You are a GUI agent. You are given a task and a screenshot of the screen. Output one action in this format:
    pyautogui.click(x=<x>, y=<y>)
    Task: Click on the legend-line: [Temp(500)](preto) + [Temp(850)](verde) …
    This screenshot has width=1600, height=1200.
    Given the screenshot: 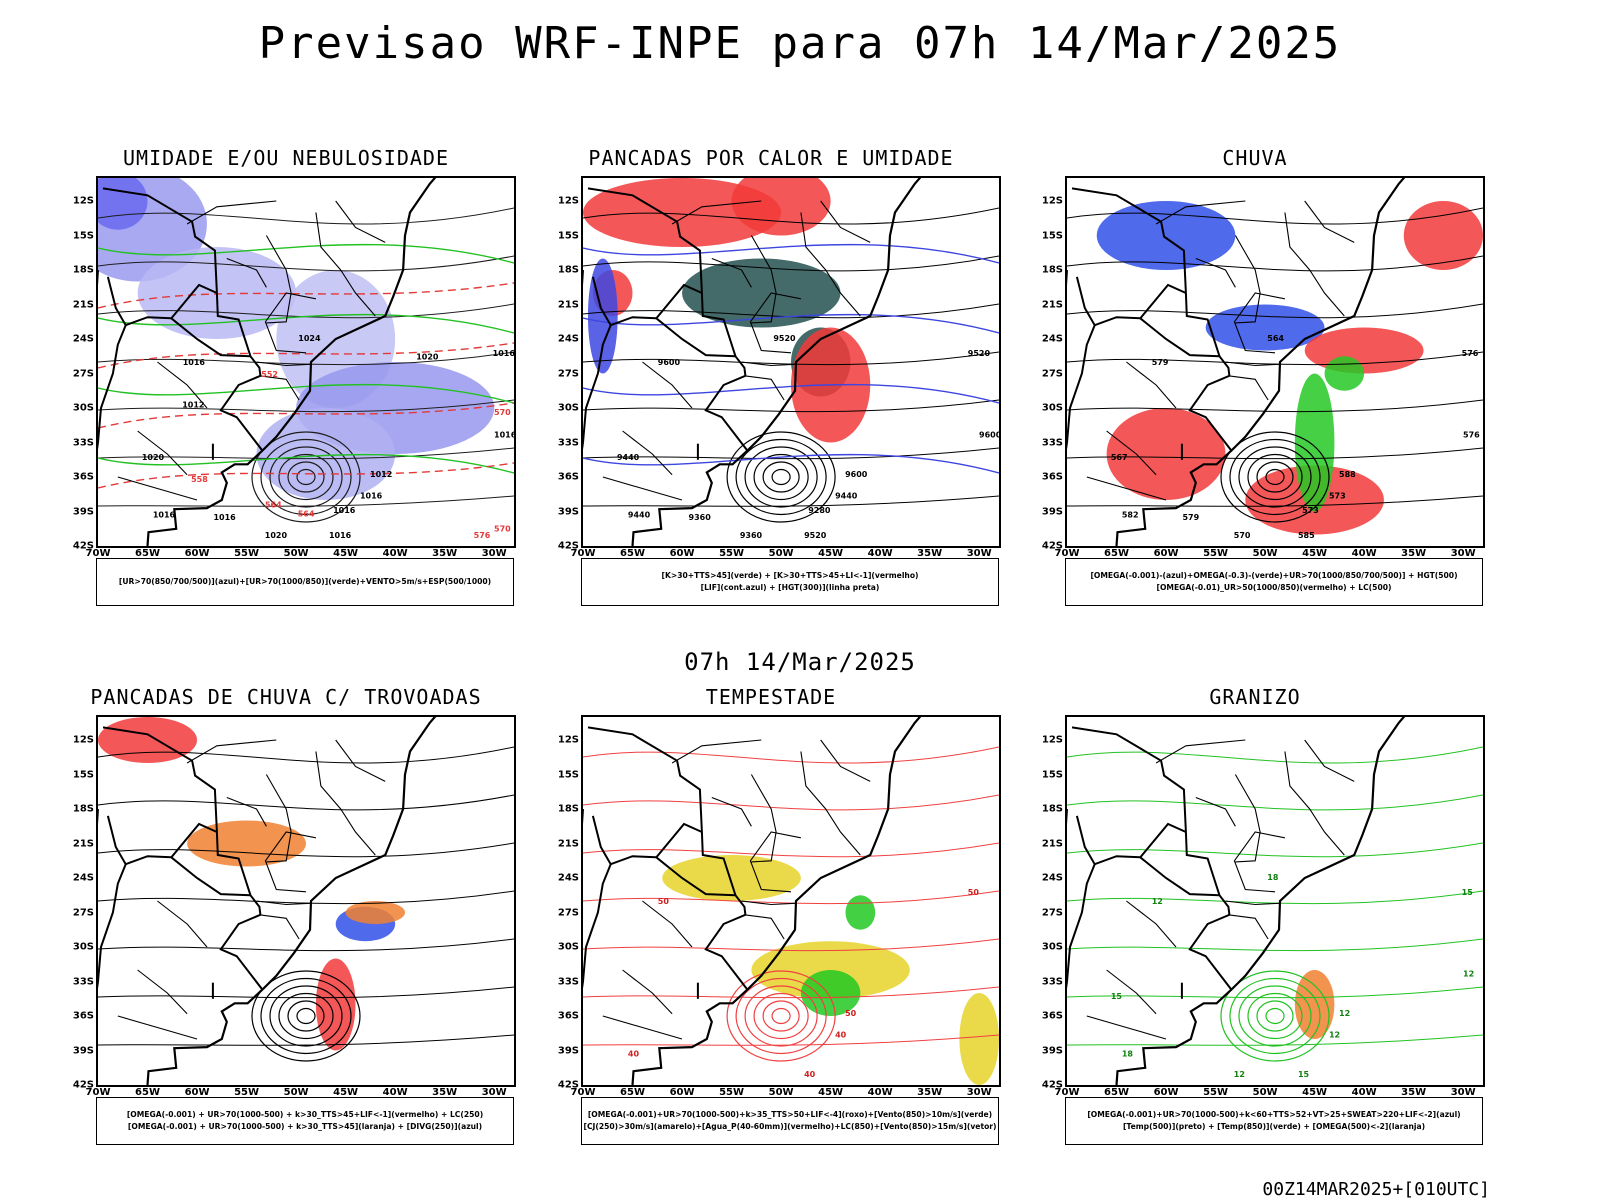 What is the action you would take?
    pyautogui.click(x=1274, y=1126)
    